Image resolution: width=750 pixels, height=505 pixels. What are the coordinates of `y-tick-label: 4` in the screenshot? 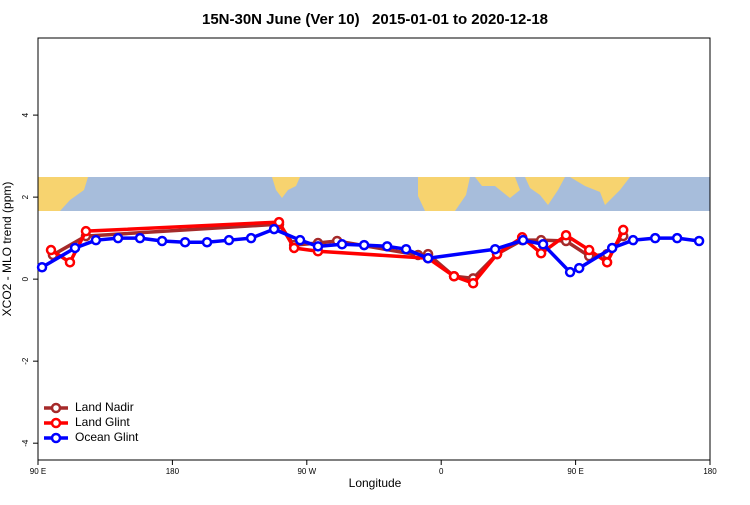 It's located at (25, 114).